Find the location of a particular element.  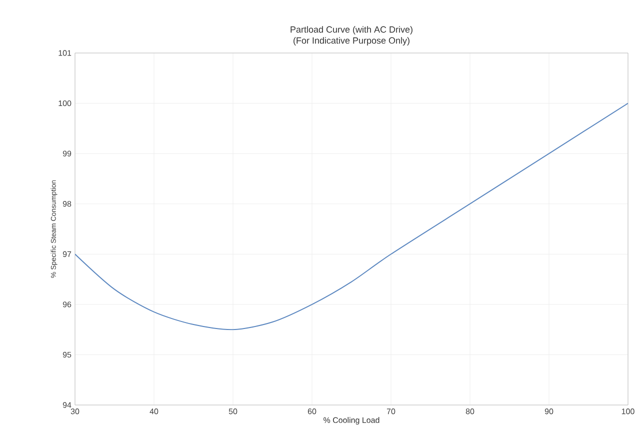

y-tick-label: 99 is located at coordinates (67, 153).